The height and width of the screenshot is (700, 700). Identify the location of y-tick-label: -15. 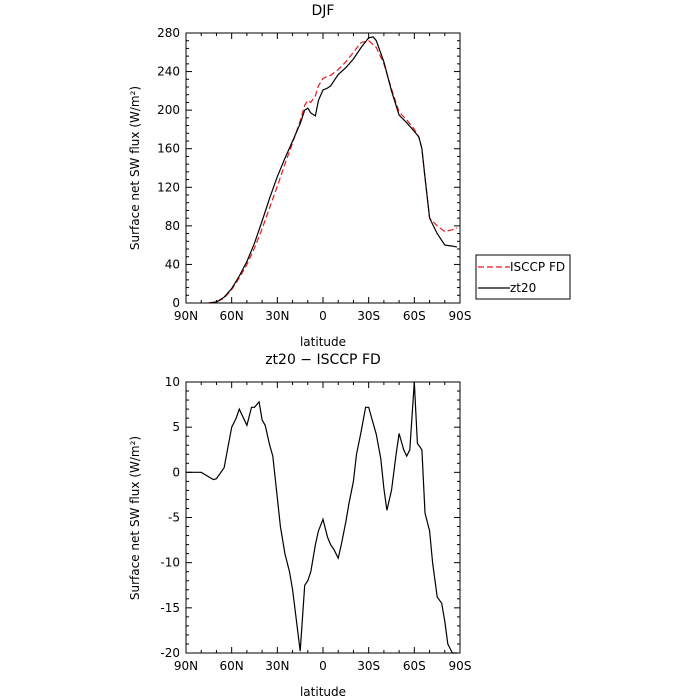
(170, 608).